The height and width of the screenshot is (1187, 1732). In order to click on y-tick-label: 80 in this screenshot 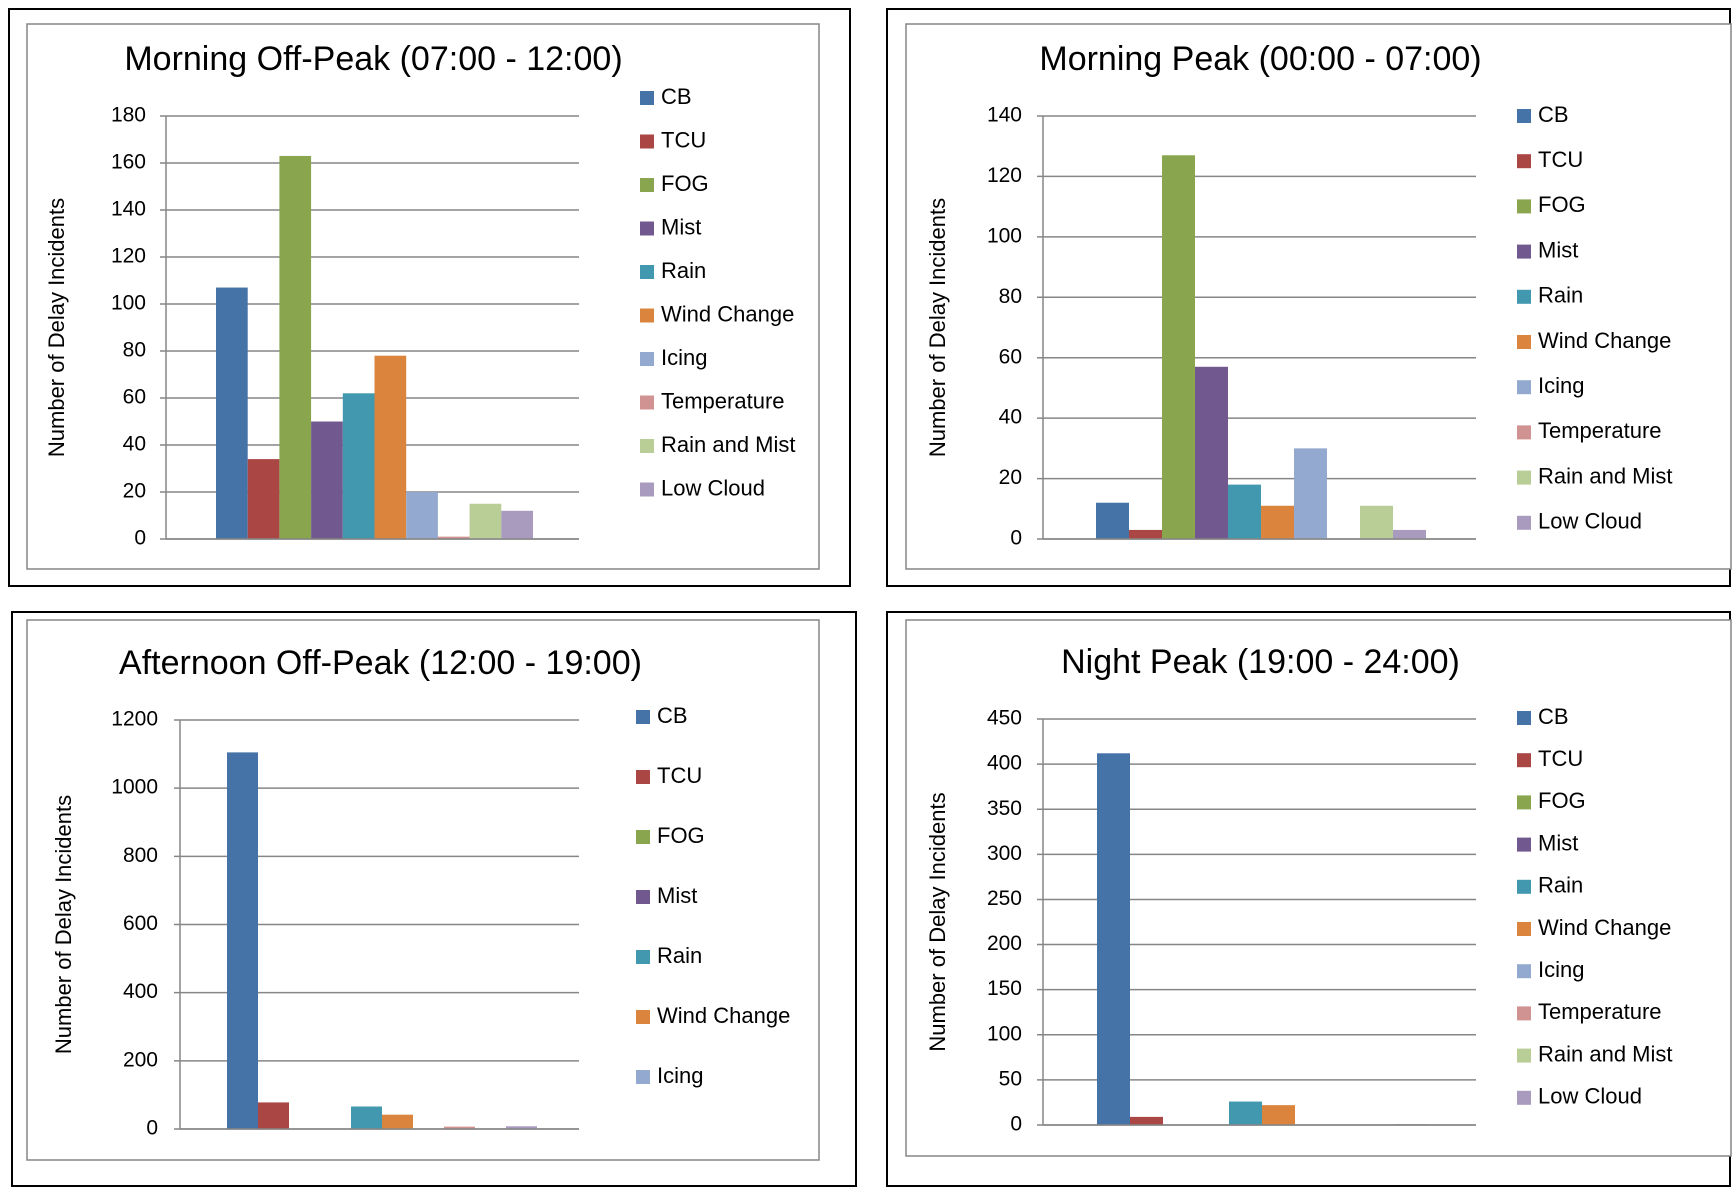, I will do `click(134, 350)`.